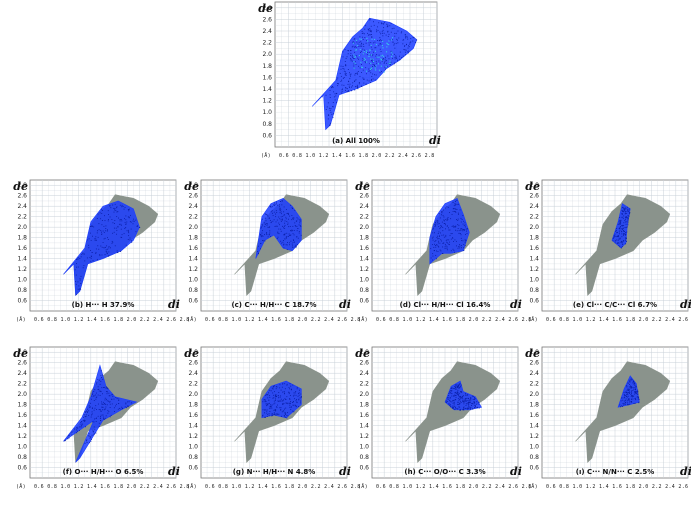  I want to click on y-tick-label: 1.2, so click(193, 269).